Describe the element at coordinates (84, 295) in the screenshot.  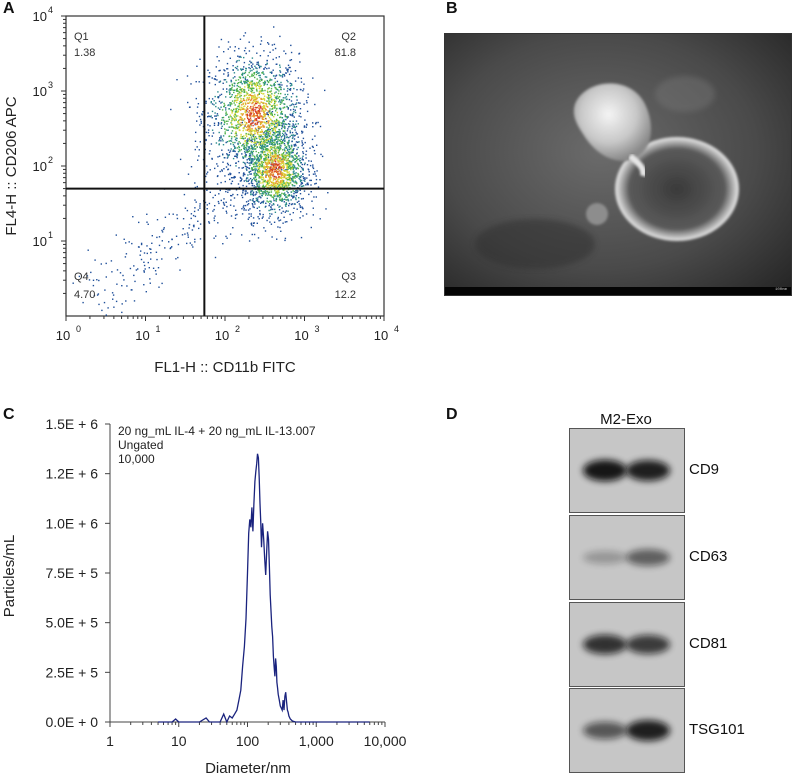
I see `quadrant-q4-value: 4.70` at that location.